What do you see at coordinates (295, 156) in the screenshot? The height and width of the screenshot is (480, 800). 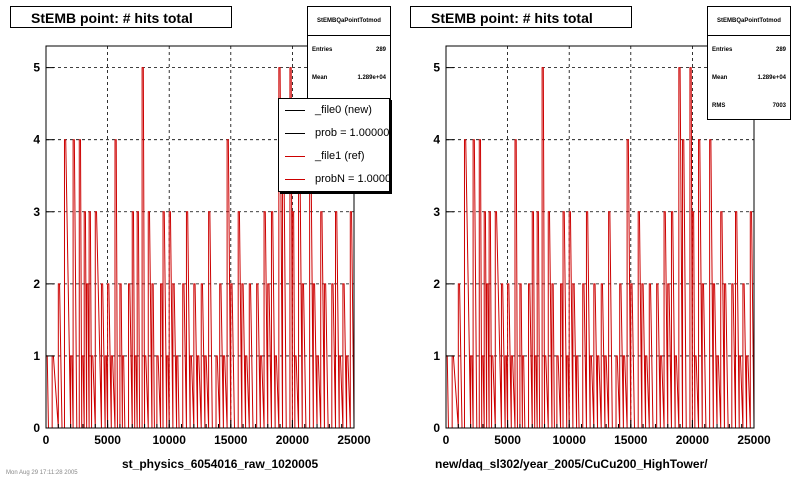 I see `legend-line-file1` at bounding box center [295, 156].